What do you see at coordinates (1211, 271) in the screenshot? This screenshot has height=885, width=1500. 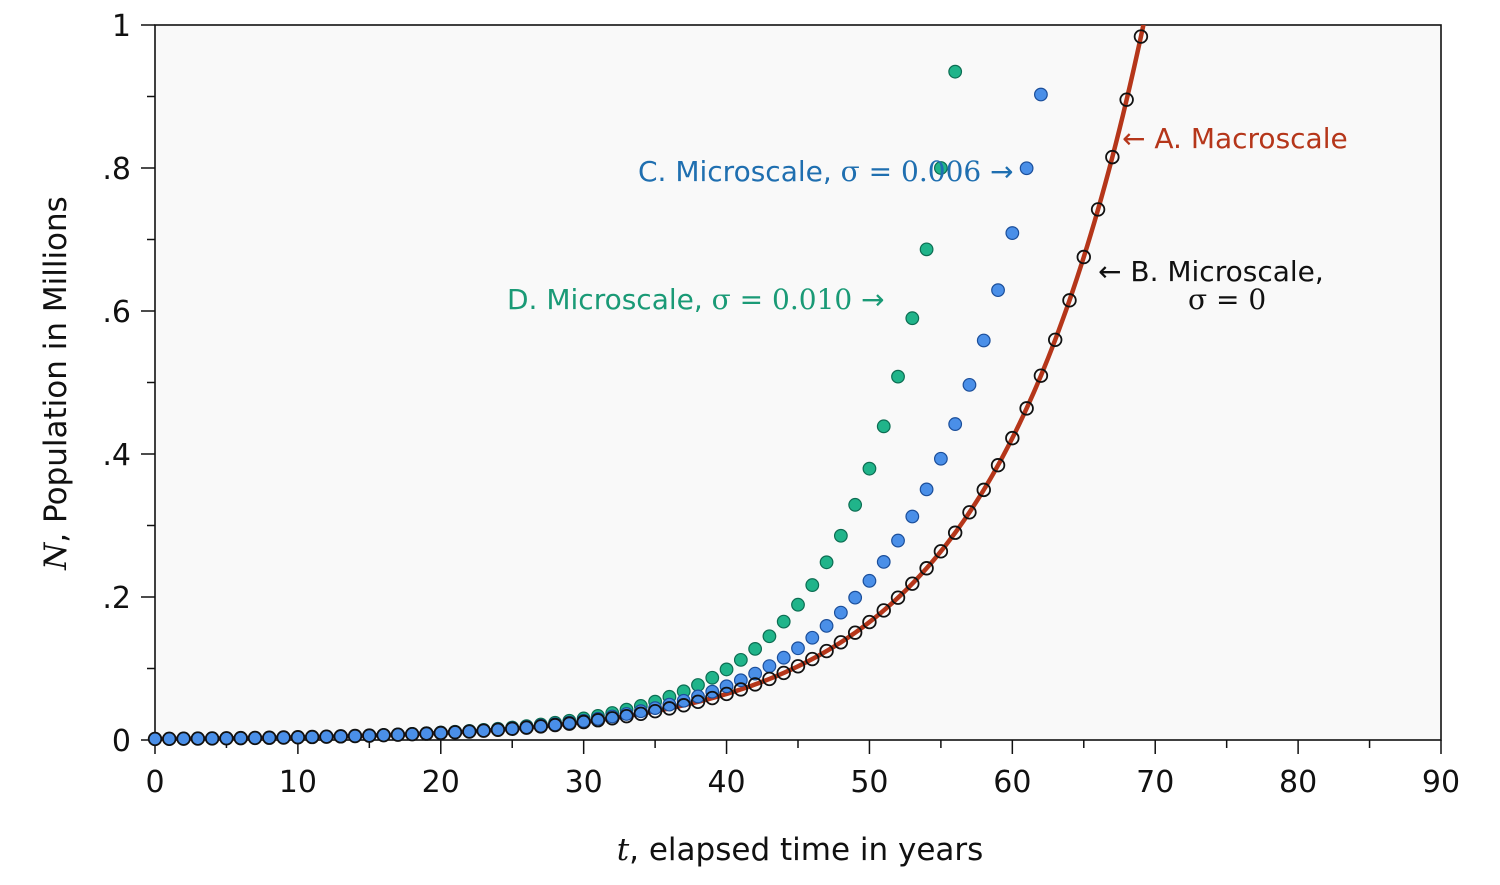 I see `annotation-microscale-sigma0-line1: ← B. Microscale,` at bounding box center [1211, 271].